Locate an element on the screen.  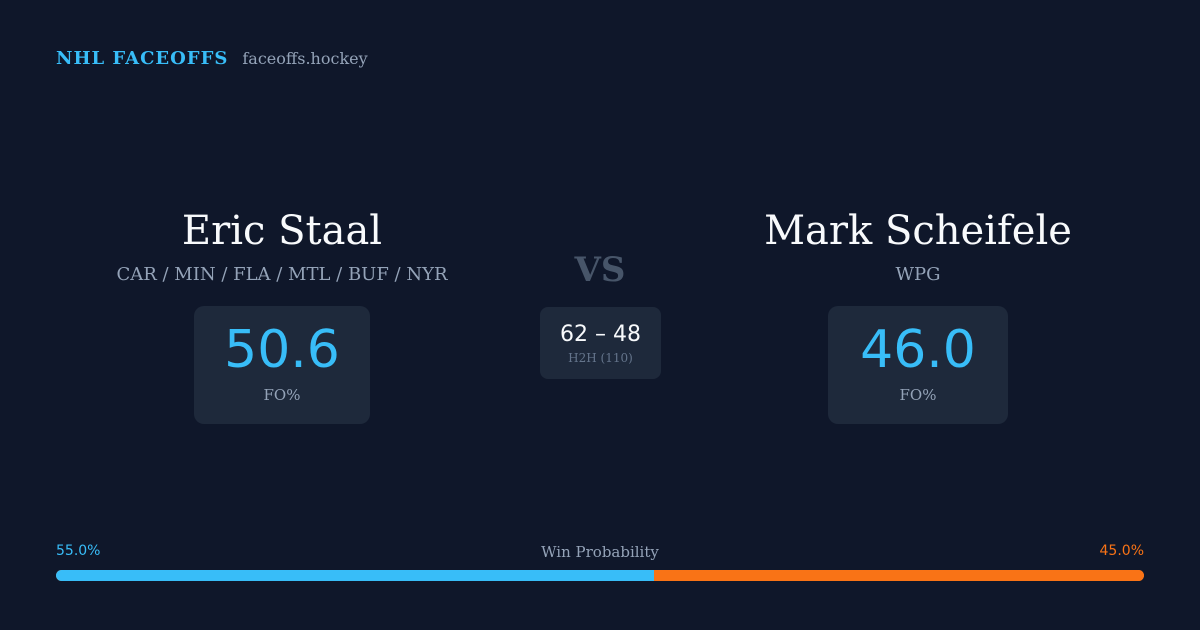
player-right-name: Mark Scheifele is located at coordinates (918, 231).